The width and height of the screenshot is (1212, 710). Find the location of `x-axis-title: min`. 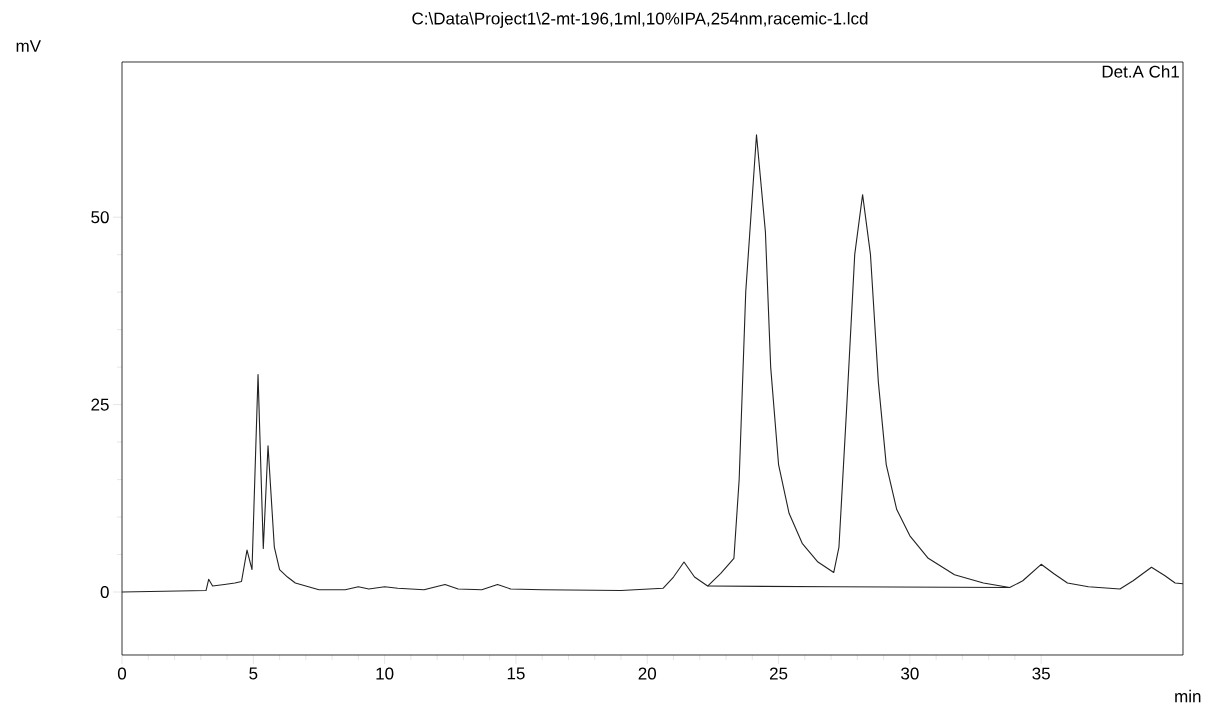

x-axis-title: min is located at coordinates (1188, 696).